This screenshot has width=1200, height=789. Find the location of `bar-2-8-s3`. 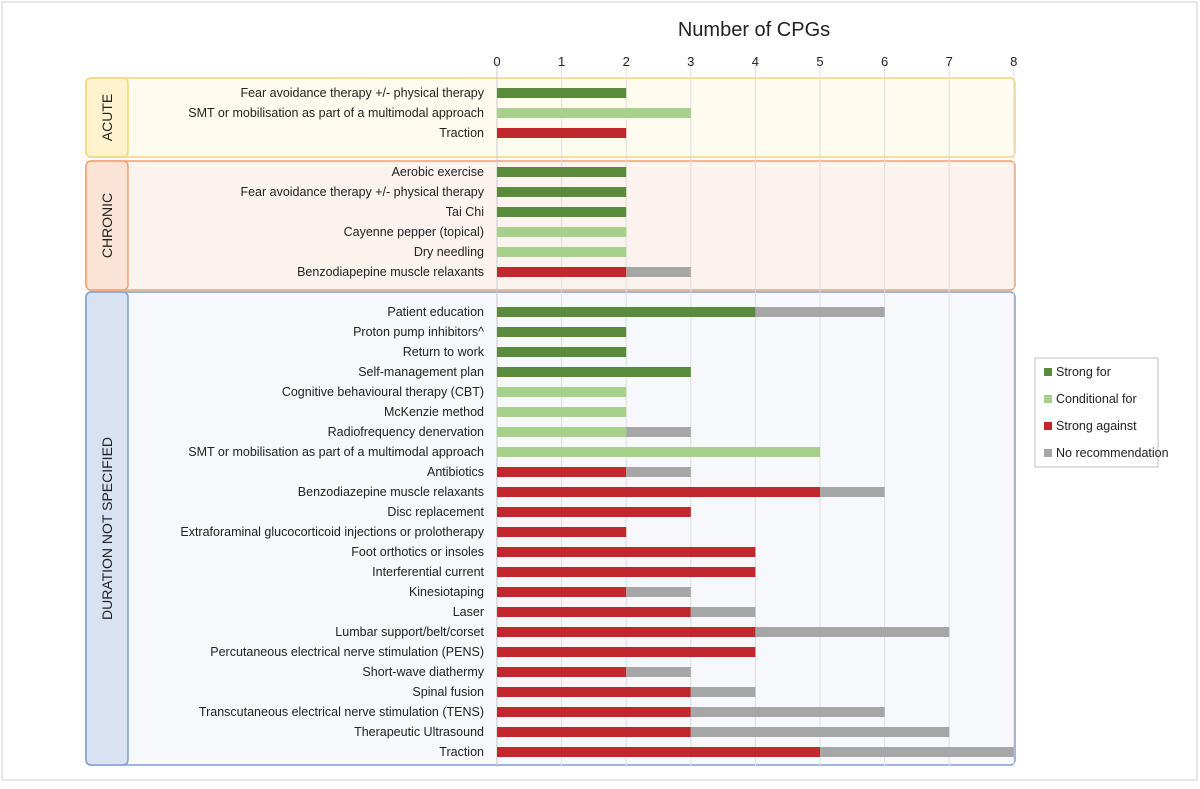

bar-2-8-s3 is located at coordinates (658, 472).